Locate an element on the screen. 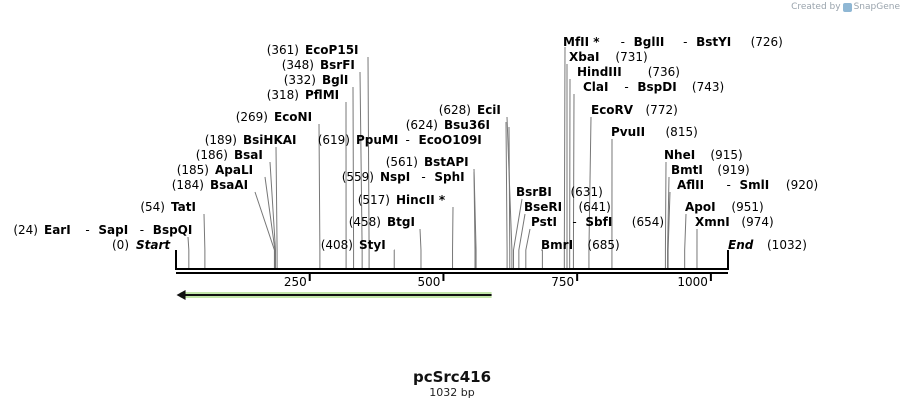 The width and height of the screenshot is (904, 408). start-pos: (0) is located at coordinates (120, 245).